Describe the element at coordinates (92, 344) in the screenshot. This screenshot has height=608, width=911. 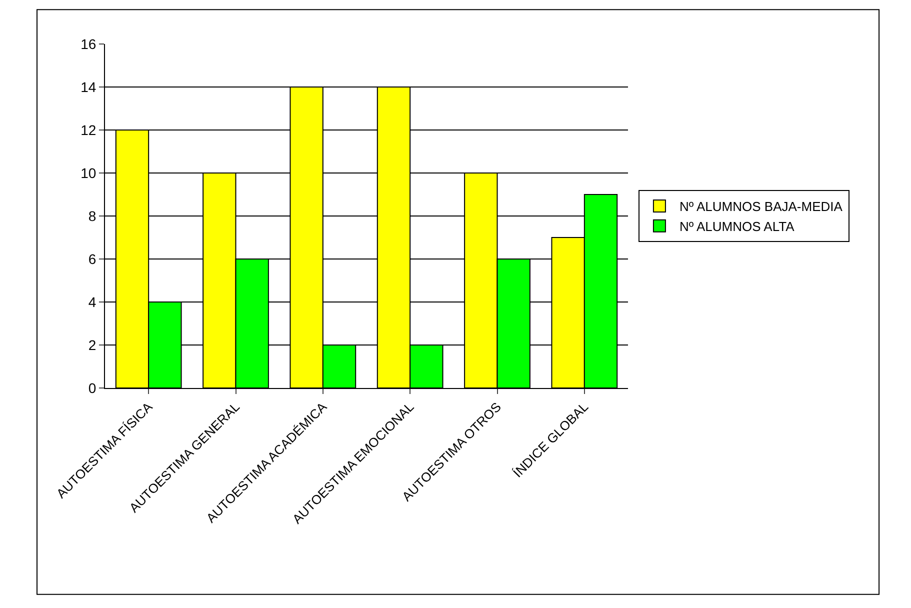
I see `y-tick-label: 2` at that location.